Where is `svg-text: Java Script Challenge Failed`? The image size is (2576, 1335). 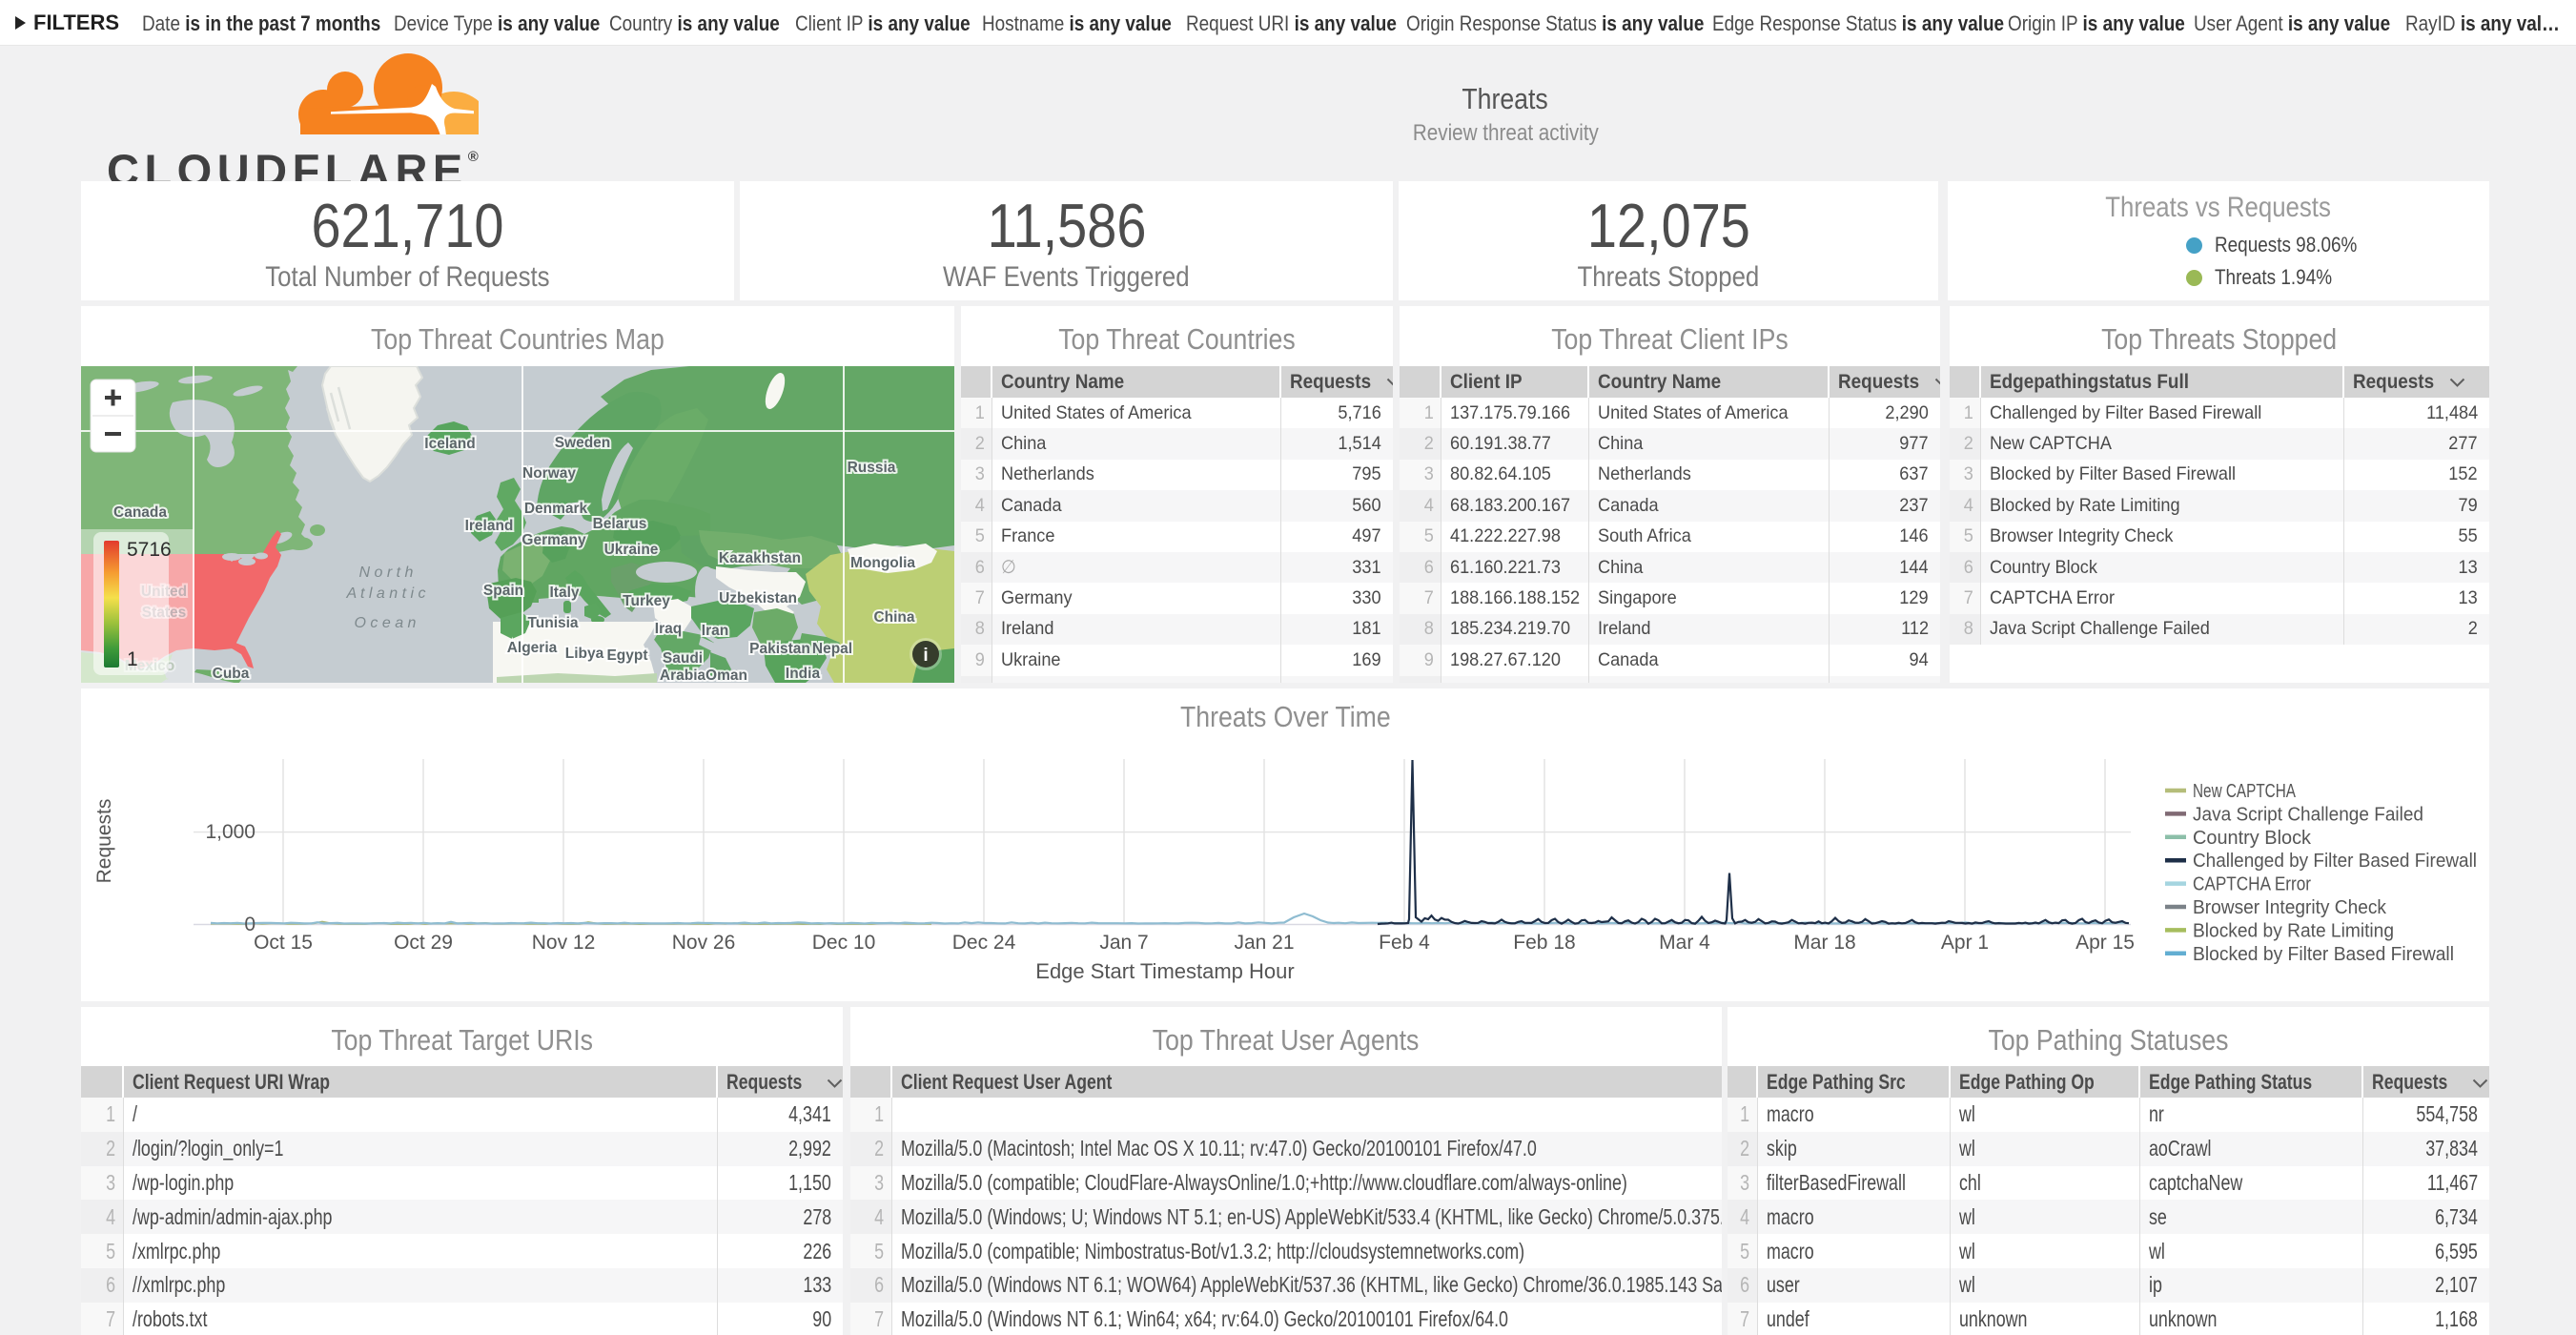
svg-text: Java Script Challenge Failed is located at coordinates (2308, 814).